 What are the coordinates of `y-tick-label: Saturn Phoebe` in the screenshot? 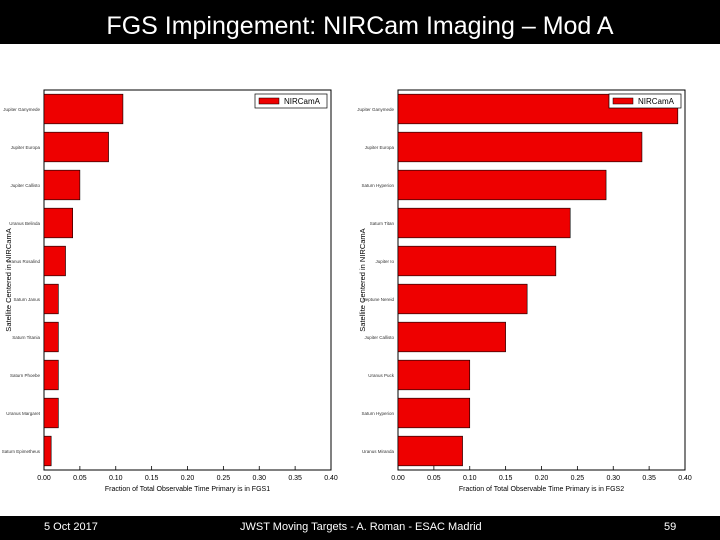 It's located at (25, 375).